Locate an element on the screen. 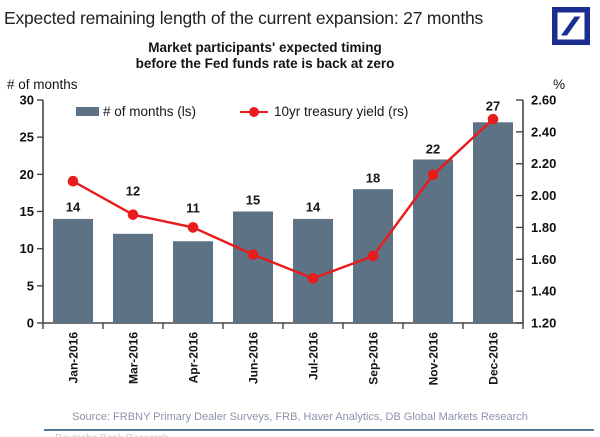 The image size is (600, 437). bar-value-label: 15 is located at coordinates (253, 200).